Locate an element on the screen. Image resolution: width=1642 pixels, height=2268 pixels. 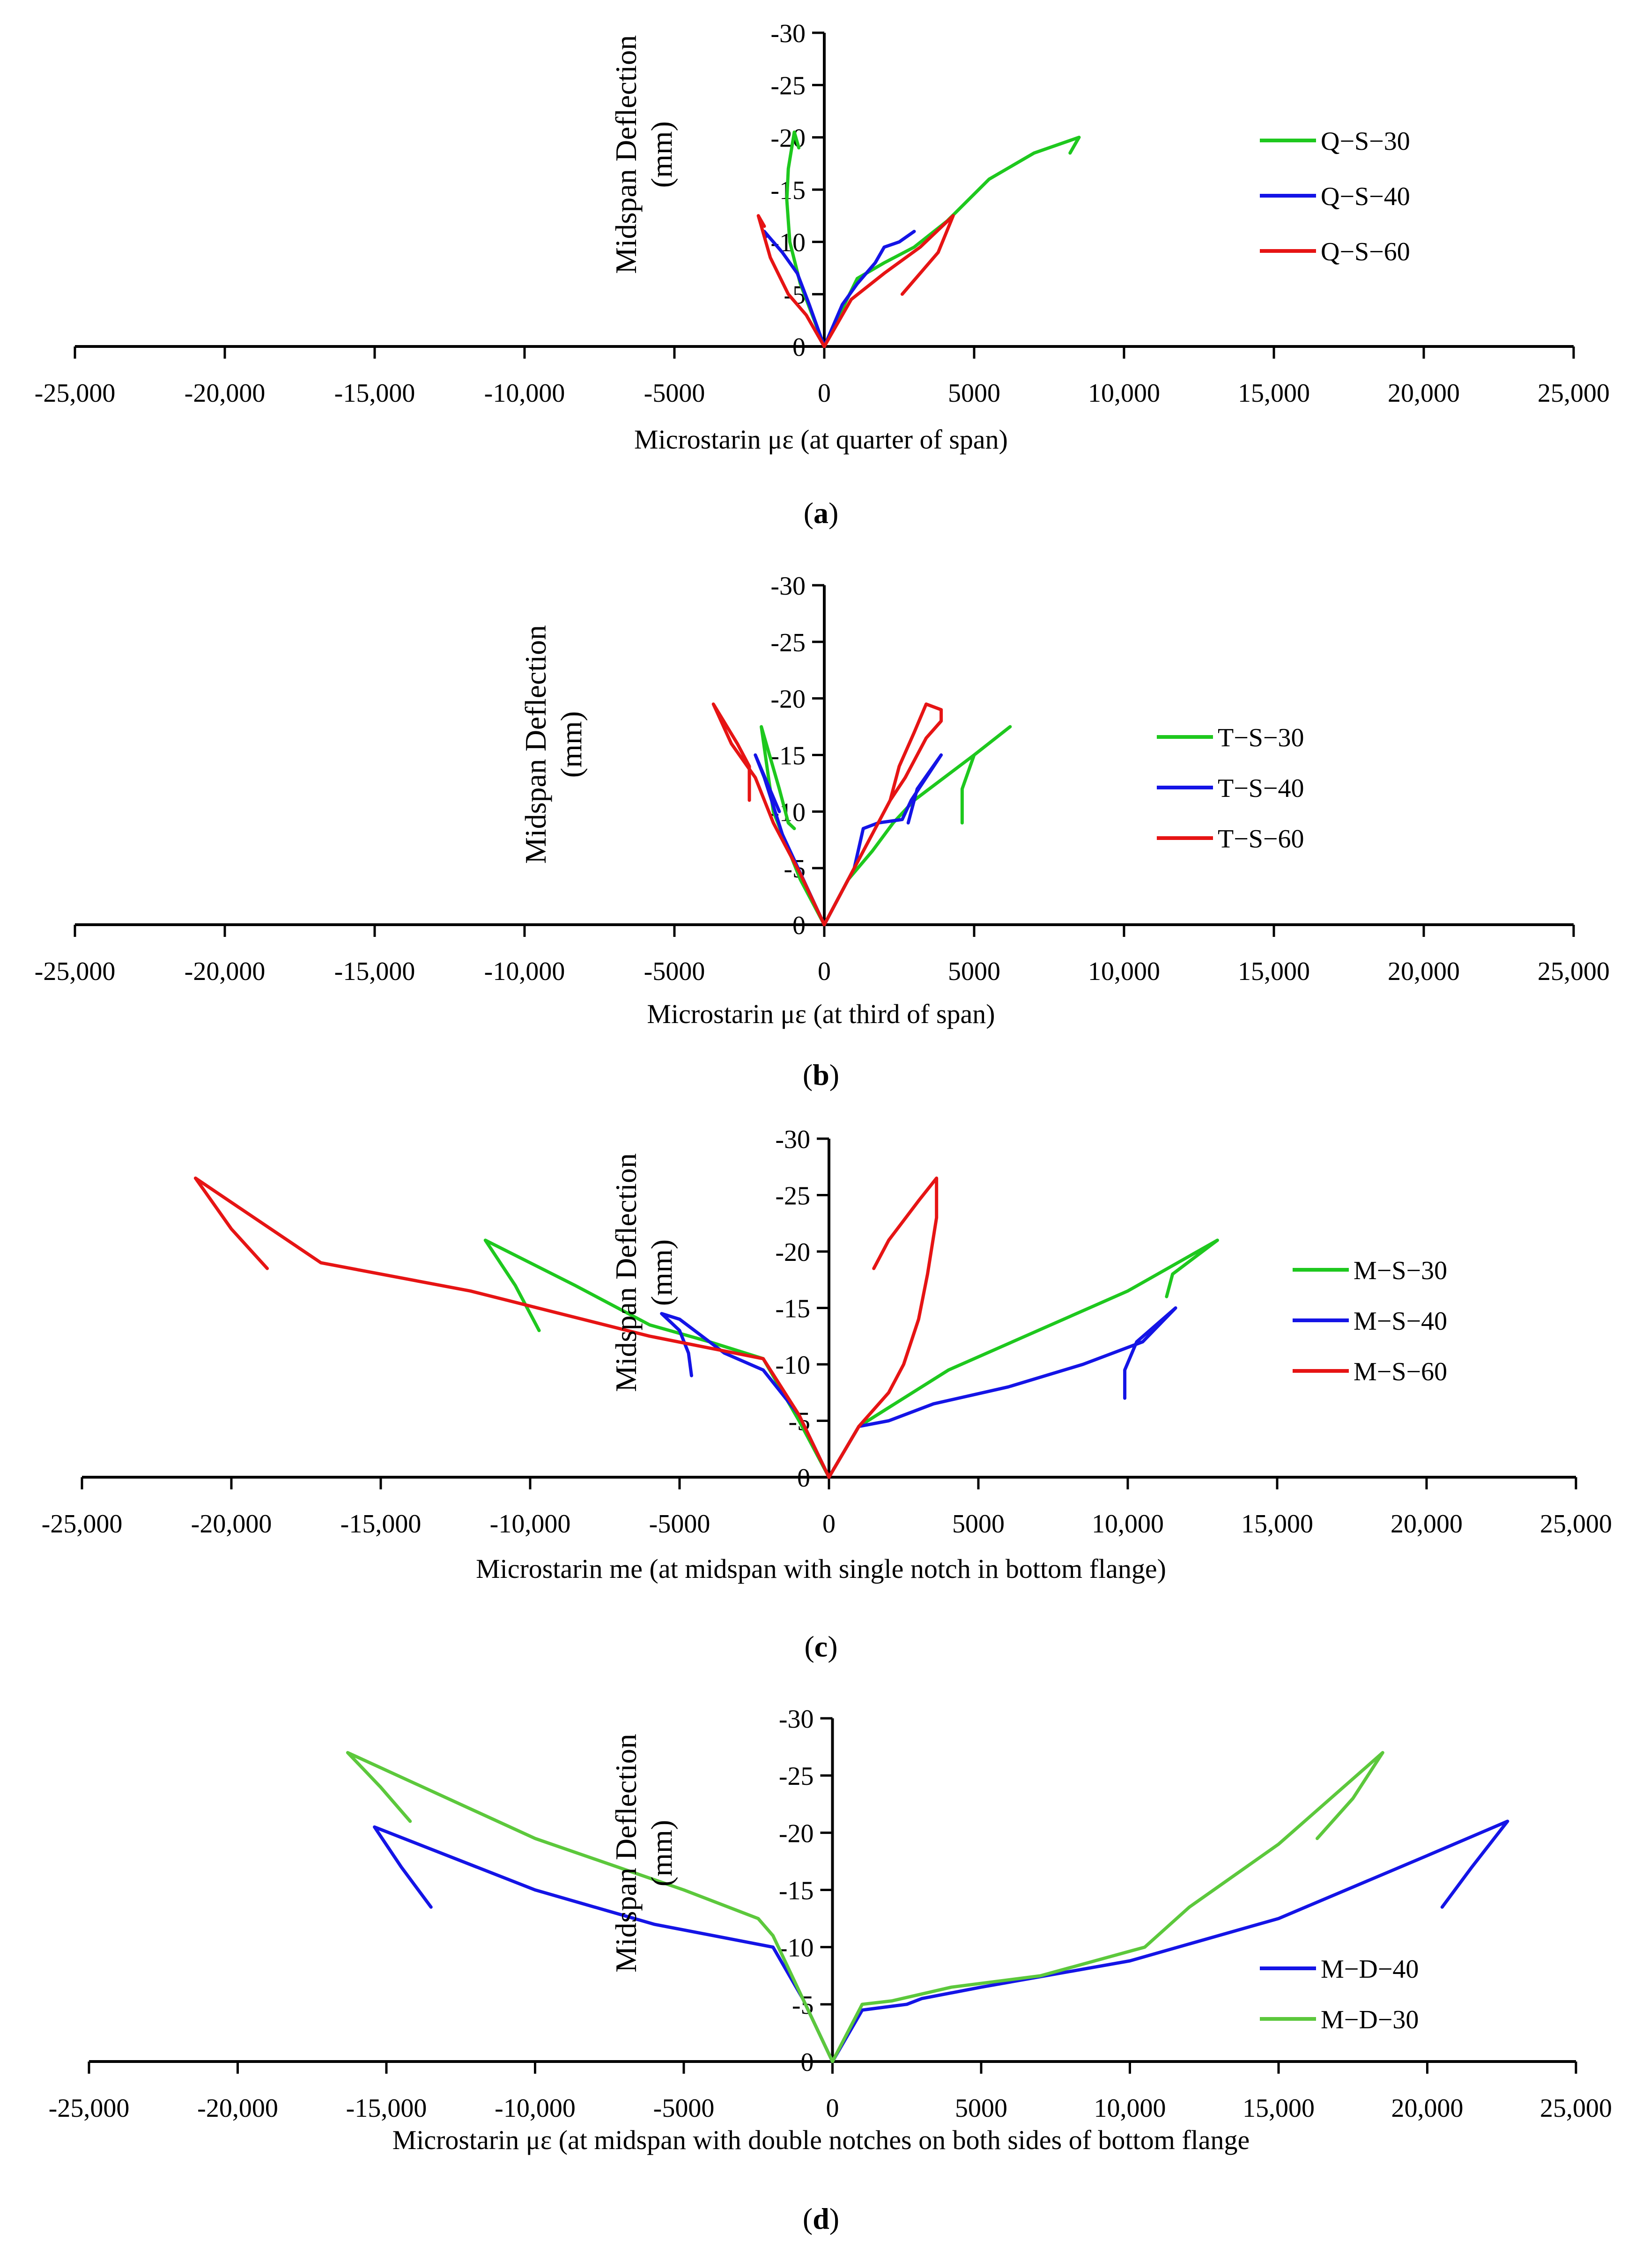
legend-label: M−S−40 is located at coordinates (1400, 1321).